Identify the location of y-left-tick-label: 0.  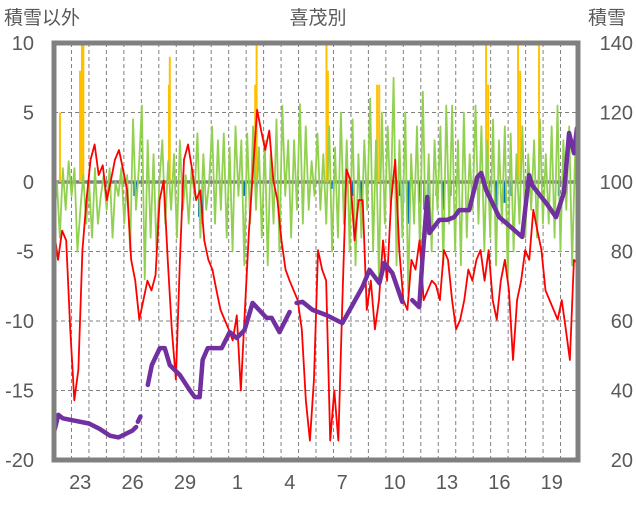
(28, 183).